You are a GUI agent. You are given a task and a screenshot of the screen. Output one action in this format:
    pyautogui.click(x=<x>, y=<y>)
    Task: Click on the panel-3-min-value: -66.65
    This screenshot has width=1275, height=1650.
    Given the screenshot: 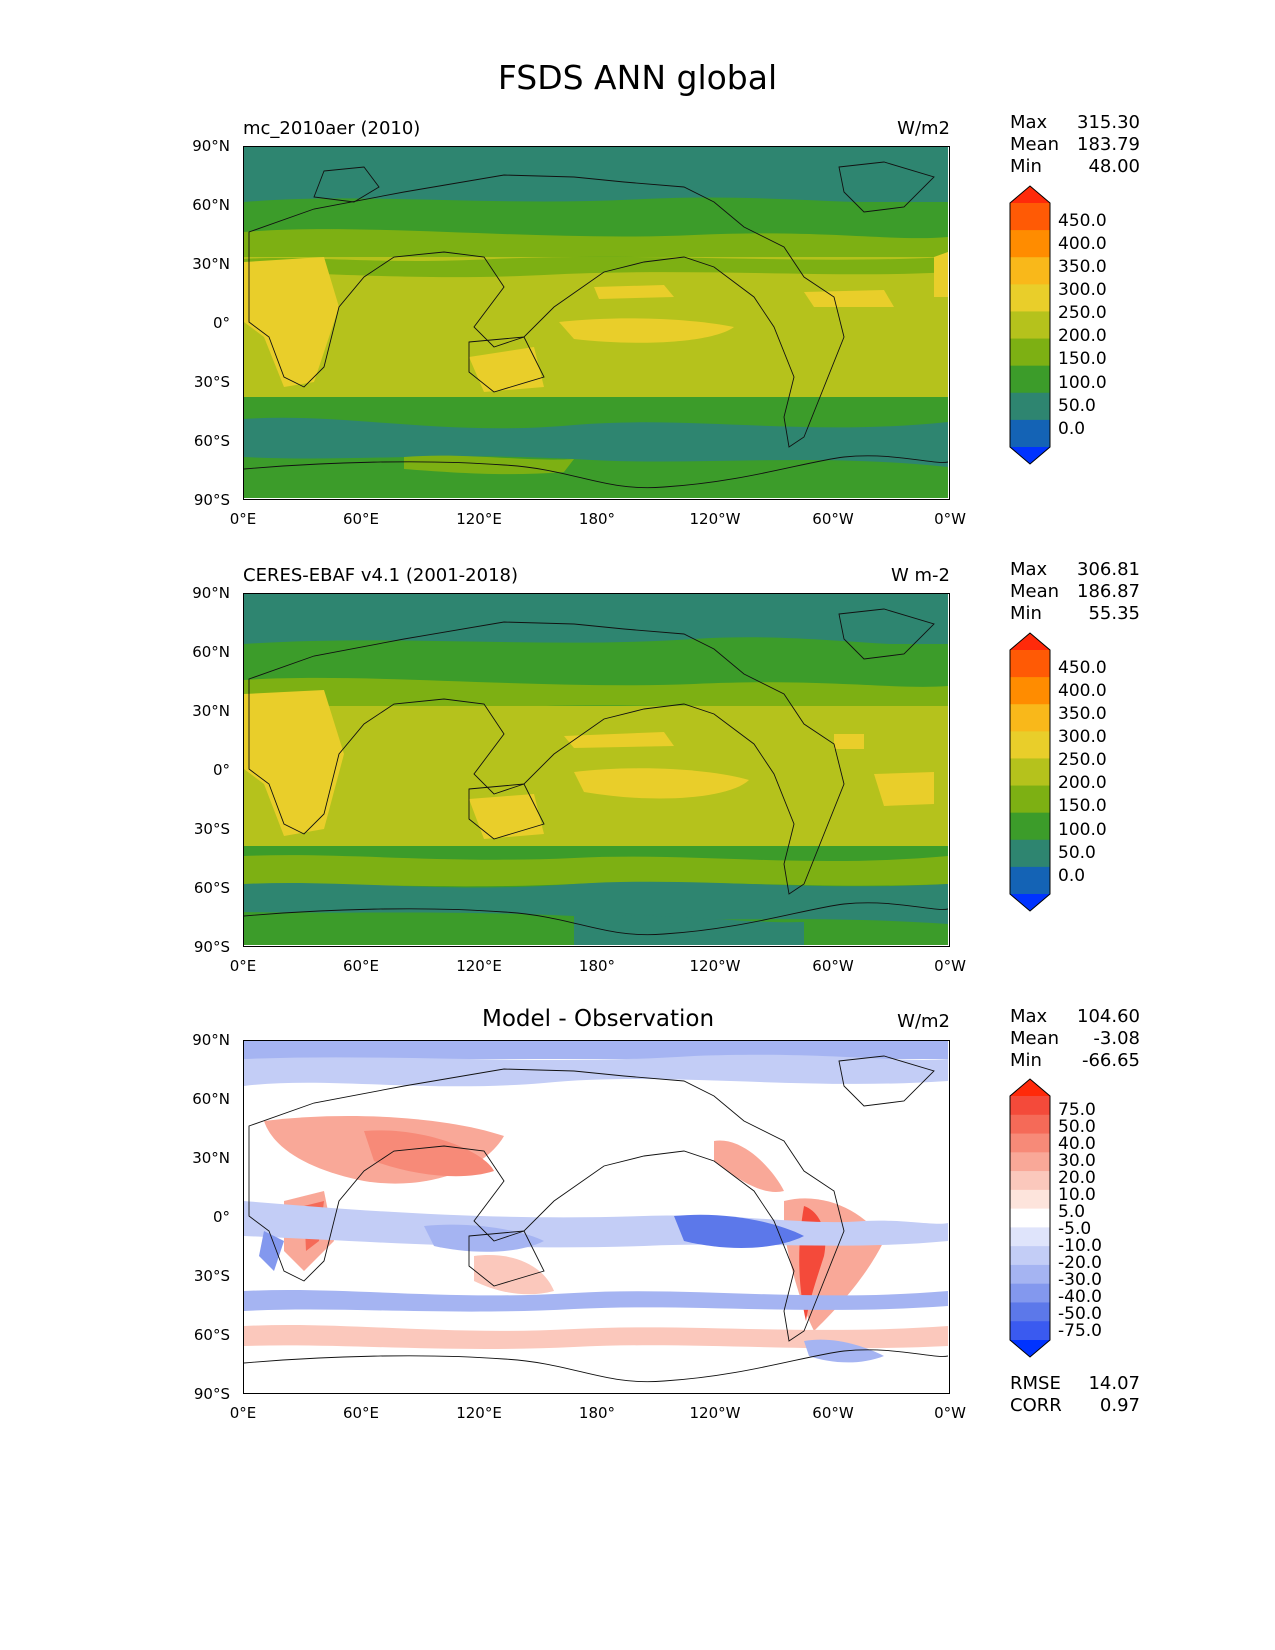 What is the action you would take?
    pyautogui.click(x=1110, y=1060)
    